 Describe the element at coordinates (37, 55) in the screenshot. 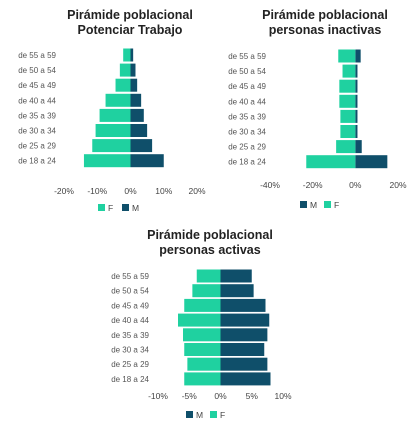

I see `chart-1-category-label: de 55 a 59` at that location.